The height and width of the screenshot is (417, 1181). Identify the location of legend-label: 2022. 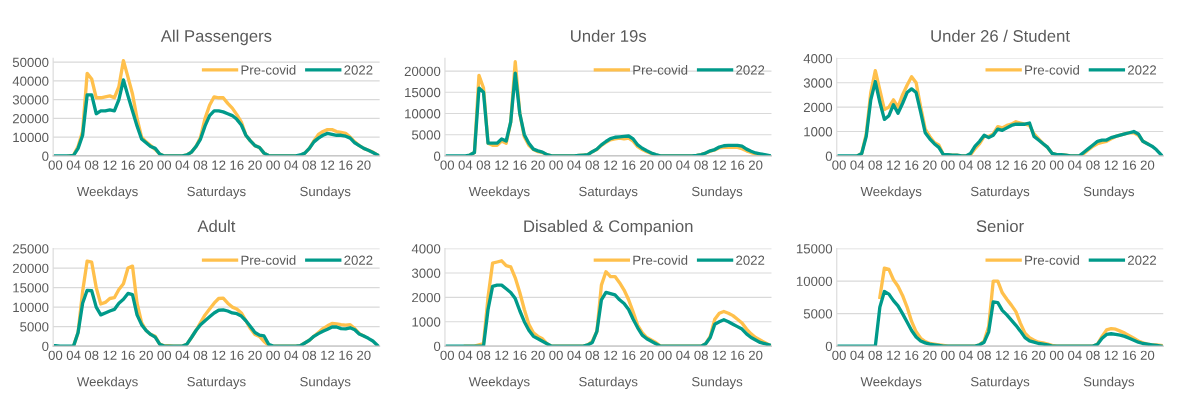
(750, 260).